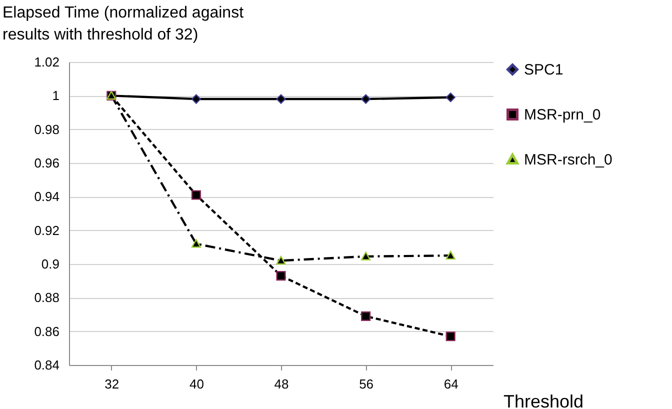 The height and width of the screenshot is (409, 672). Describe the element at coordinates (47, 365) in the screenshot. I see `y-tick-label: 0.84` at that location.